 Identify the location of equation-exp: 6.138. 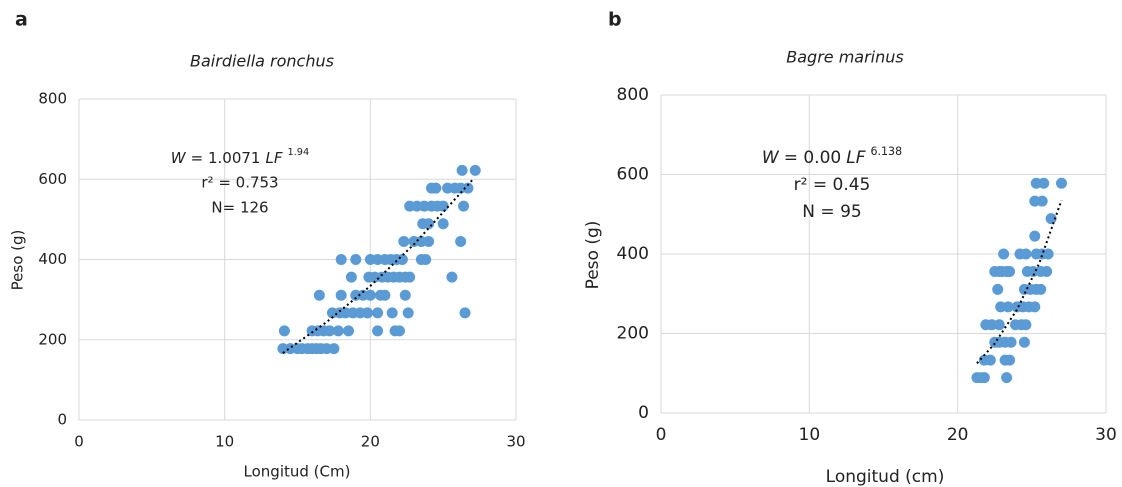
(886, 151).